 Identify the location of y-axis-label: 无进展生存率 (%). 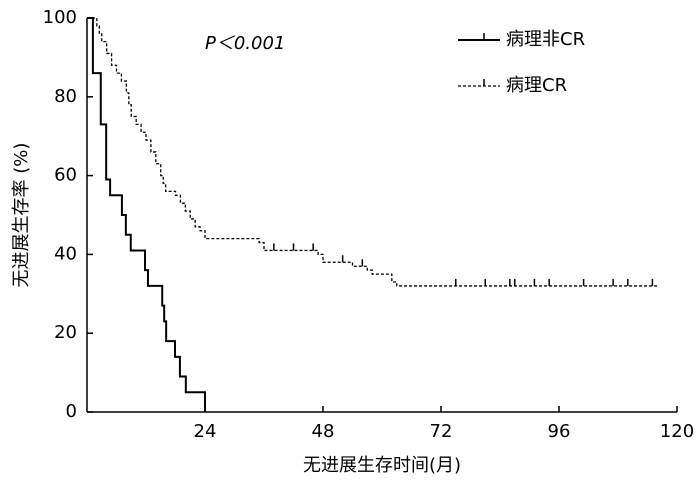
(21, 215).